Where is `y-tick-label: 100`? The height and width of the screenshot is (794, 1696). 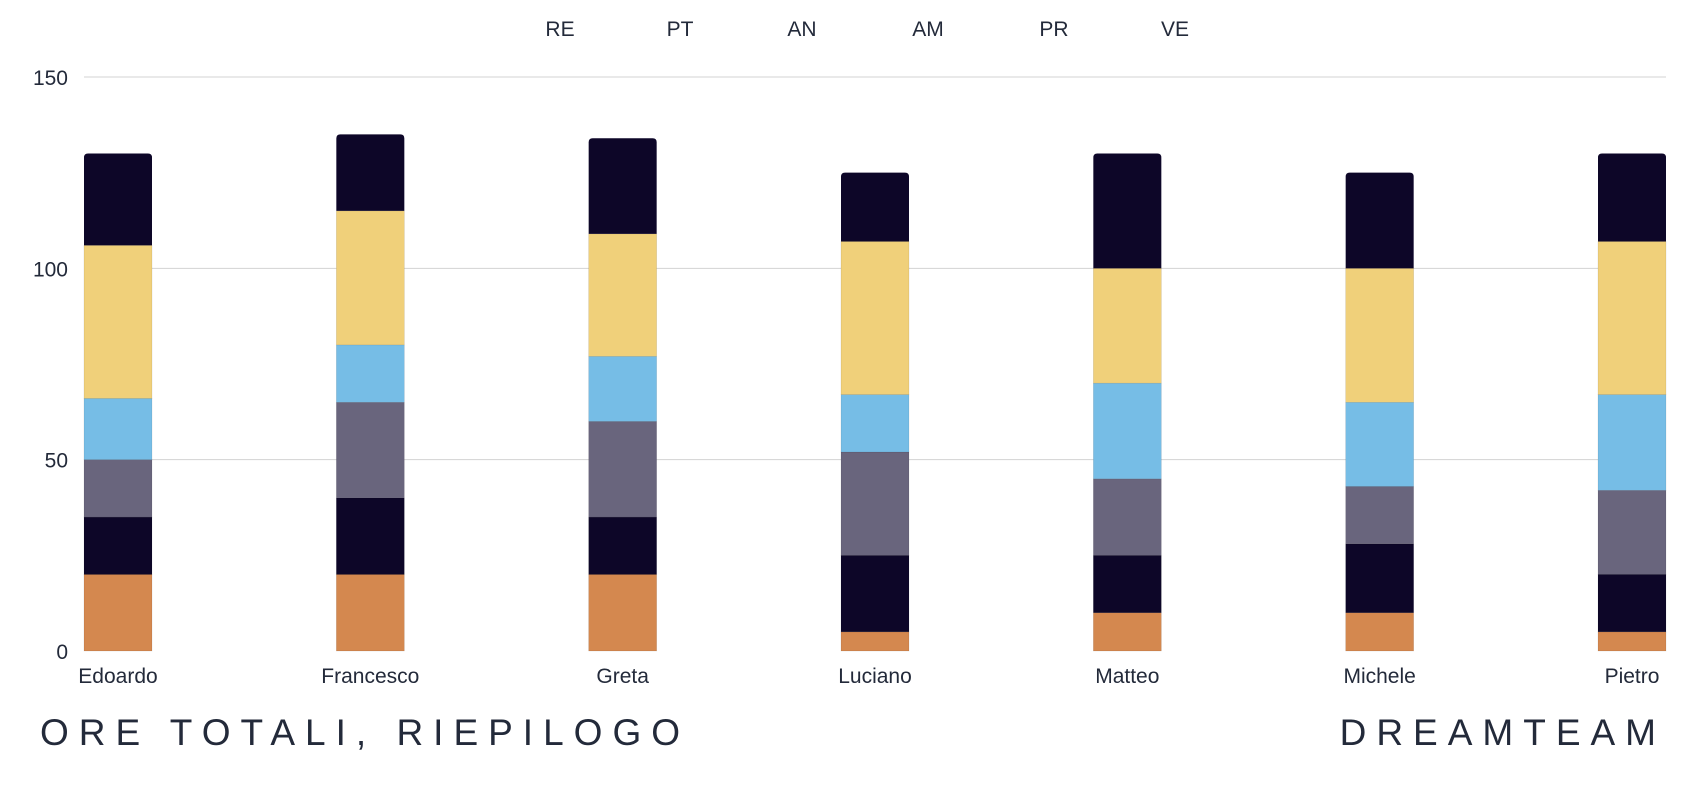 y-tick-label: 100 is located at coordinates (50, 269).